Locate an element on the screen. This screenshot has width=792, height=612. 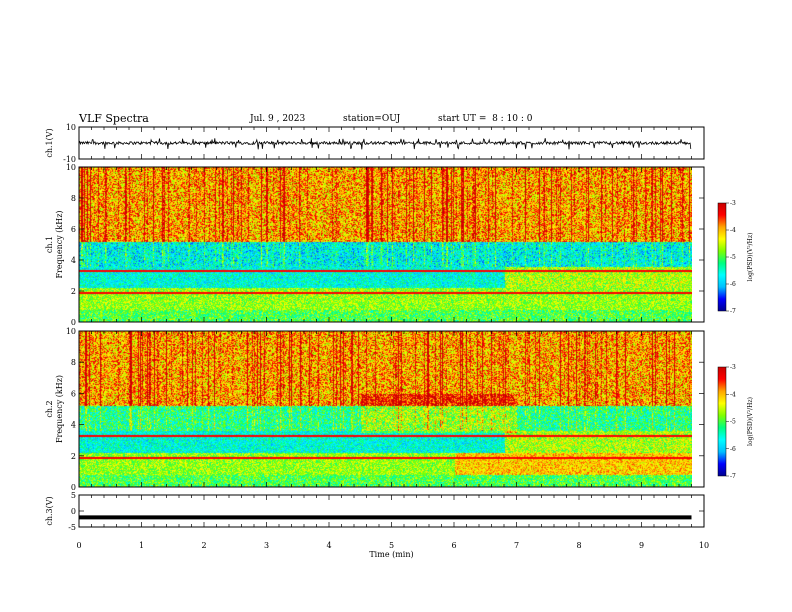
ch1-freq-tick-label: 2 is located at coordinates (73, 291).